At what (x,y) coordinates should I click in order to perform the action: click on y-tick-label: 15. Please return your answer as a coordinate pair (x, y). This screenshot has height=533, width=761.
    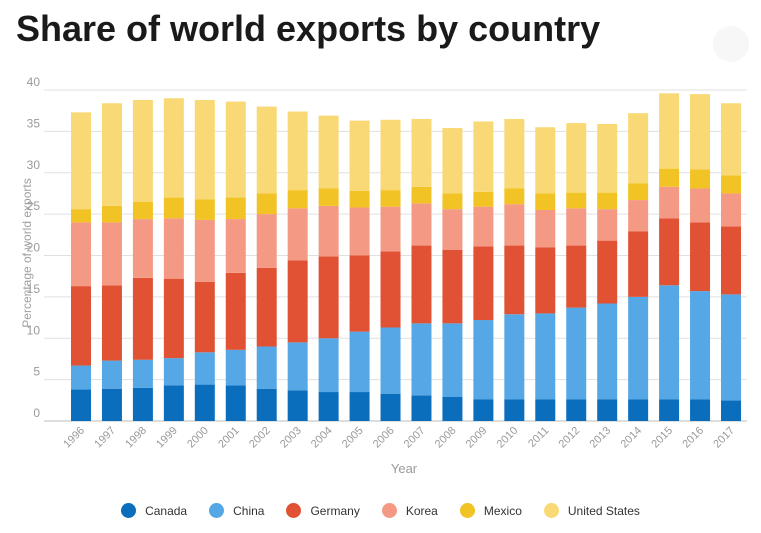
    Looking at the image, I should click on (34, 289).